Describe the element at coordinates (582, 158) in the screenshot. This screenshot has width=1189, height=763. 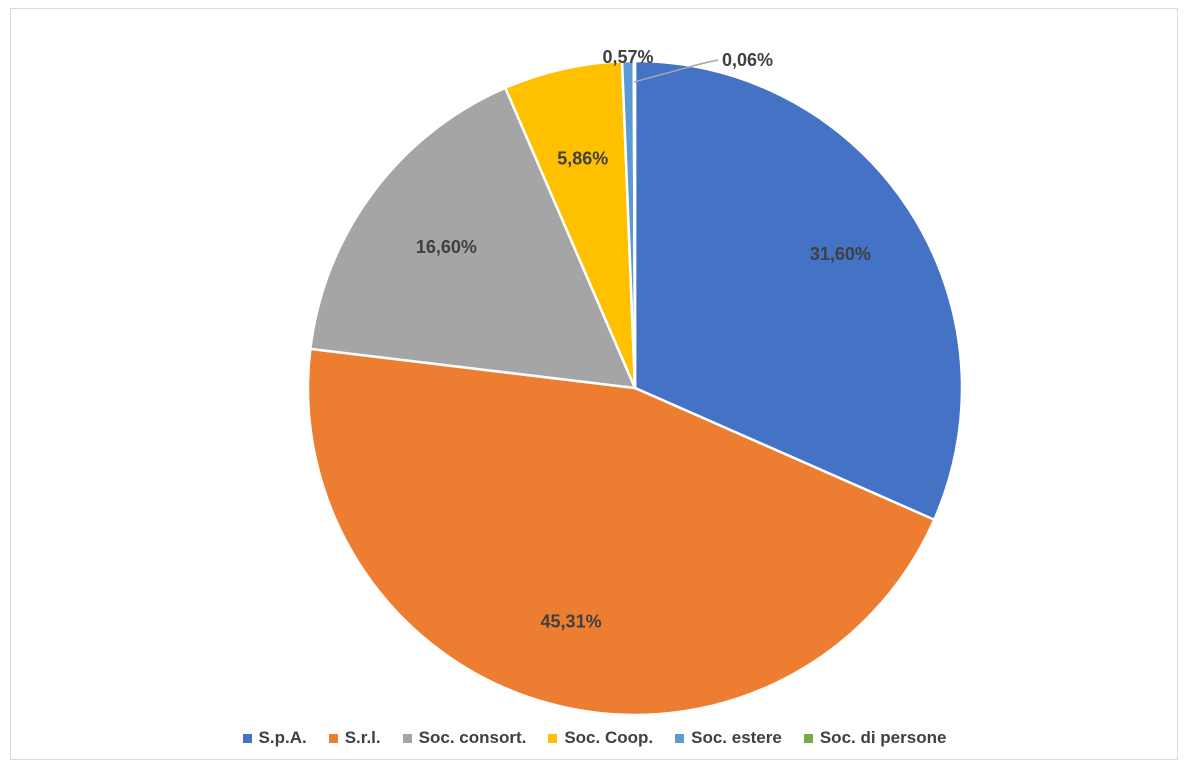
I see `pie-data-label: 5,86%` at that location.